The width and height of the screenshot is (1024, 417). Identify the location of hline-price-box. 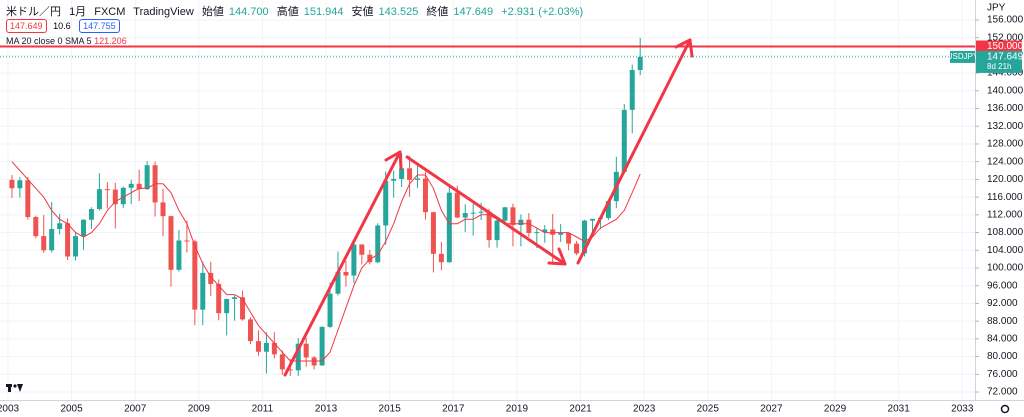
(999, 46).